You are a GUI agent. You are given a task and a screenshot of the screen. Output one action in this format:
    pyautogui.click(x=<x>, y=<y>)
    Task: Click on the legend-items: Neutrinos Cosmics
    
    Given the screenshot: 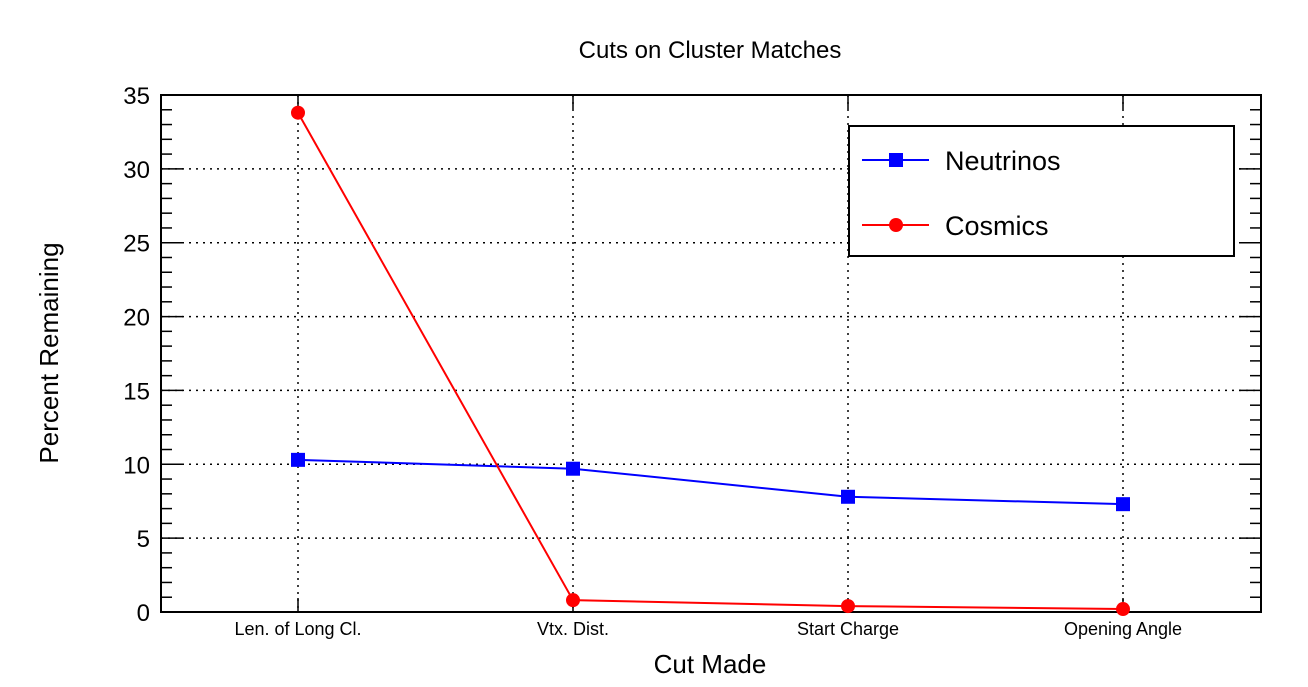 What is the action you would take?
    pyautogui.click(x=961, y=193)
    